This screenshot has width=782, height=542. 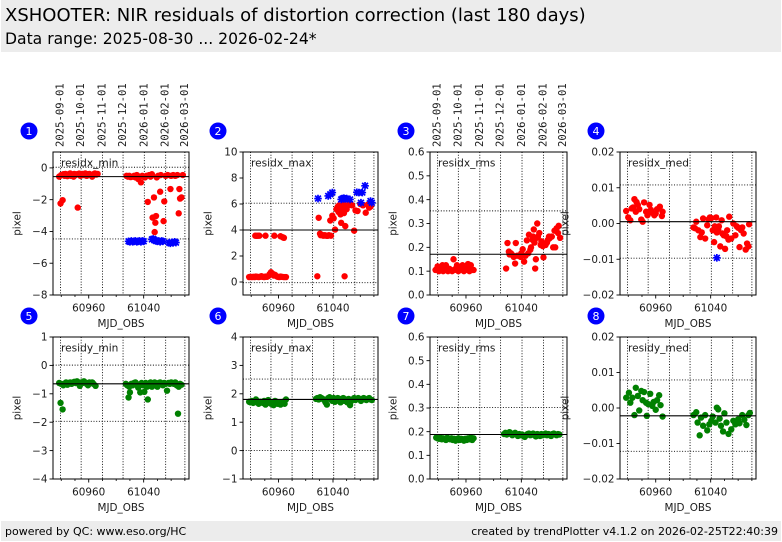 I want to click on data-points, so click(x=688, y=411).